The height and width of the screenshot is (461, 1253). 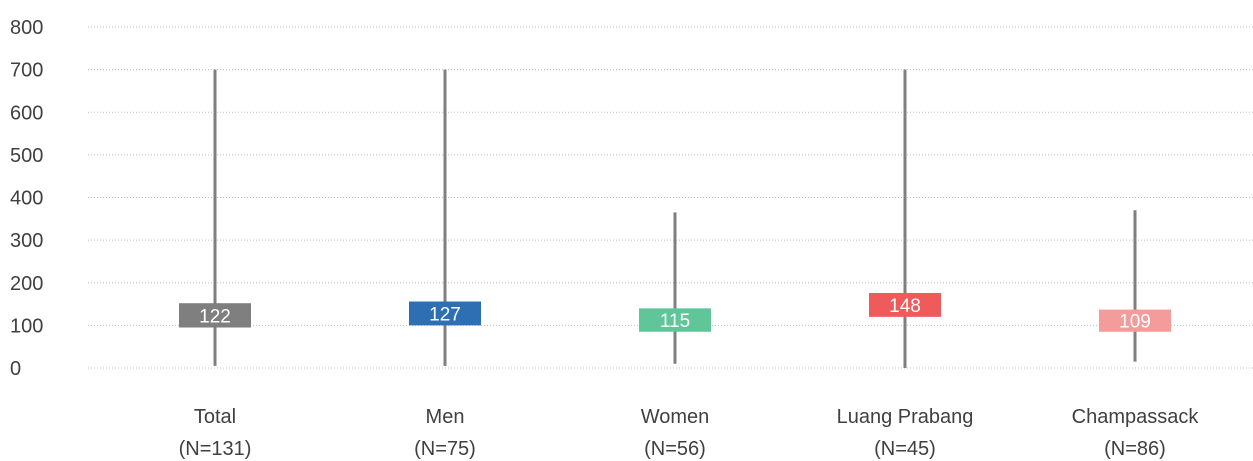 I want to click on box-value-label: 115, so click(x=675, y=321).